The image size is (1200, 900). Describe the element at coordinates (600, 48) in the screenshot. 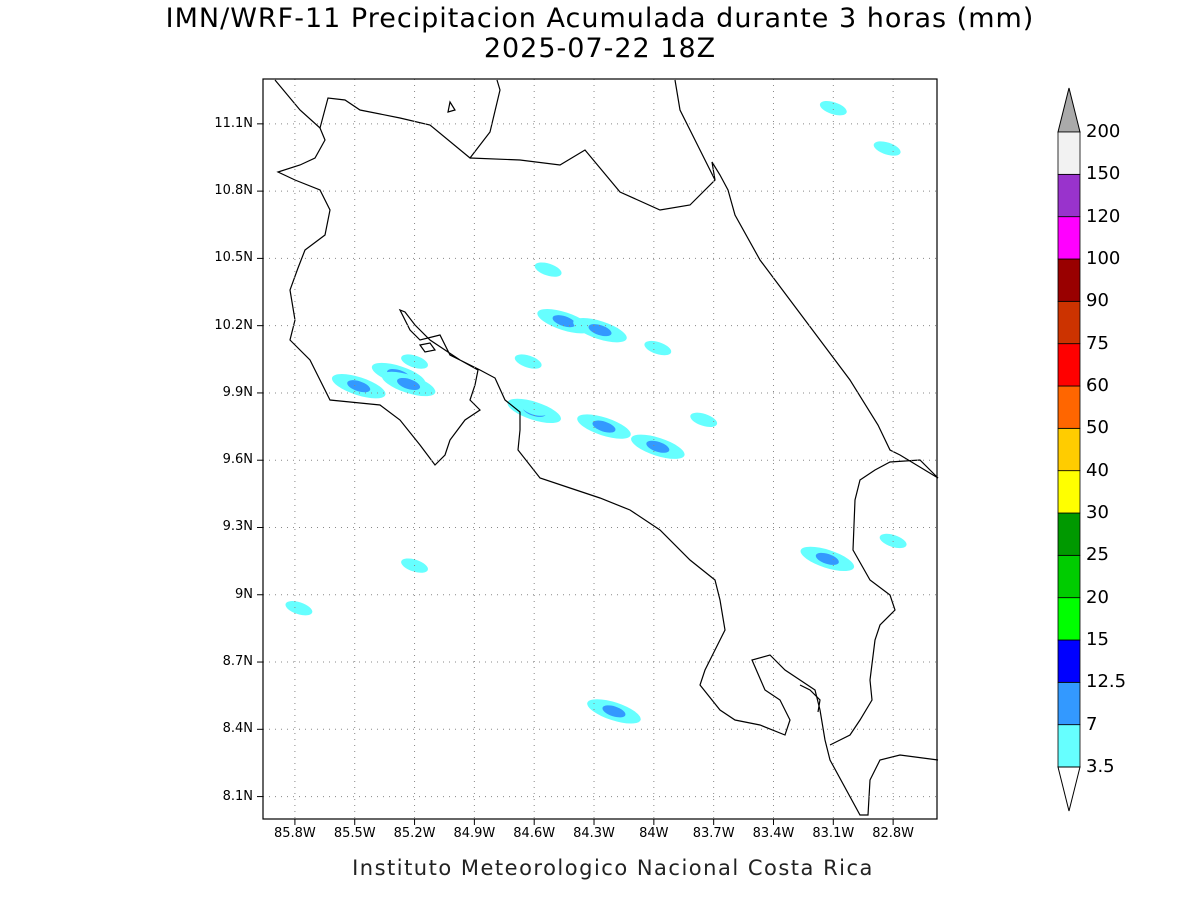

I see `map-valid-time: 2025-07-22 18Z` at that location.